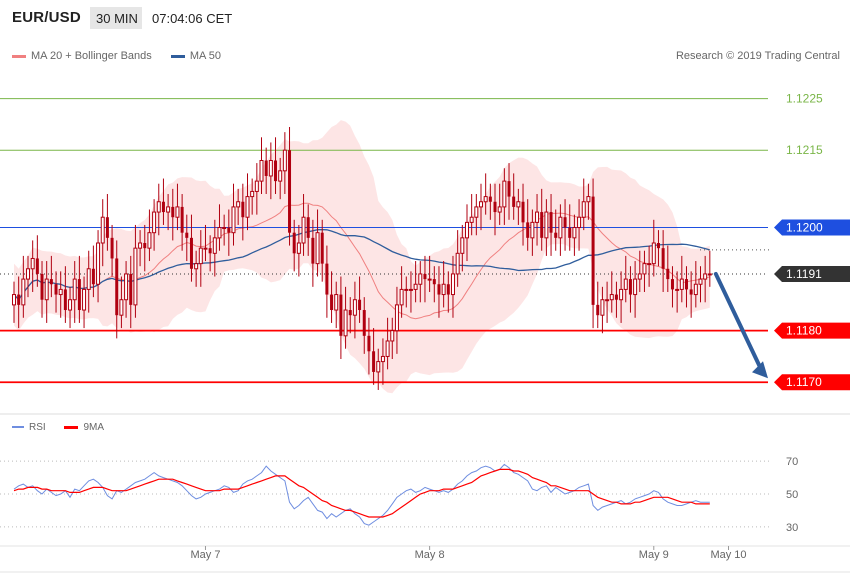 This screenshot has height=576, width=850. Describe the element at coordinates (804, 274) in the screenshot. I see `level-label-text: 1.1191` at that location.